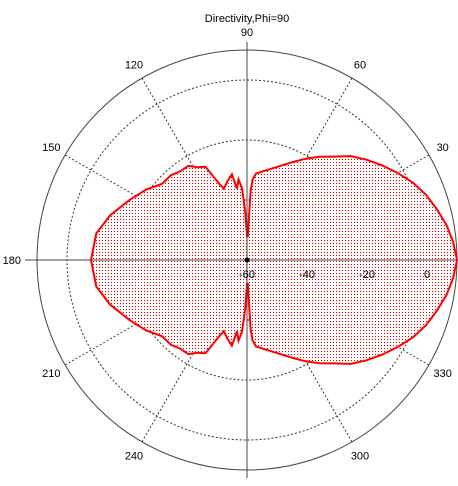 The height and width of the screenshot is (486, 458). I want to click on angle-label-150: 150, so click(51, 148).